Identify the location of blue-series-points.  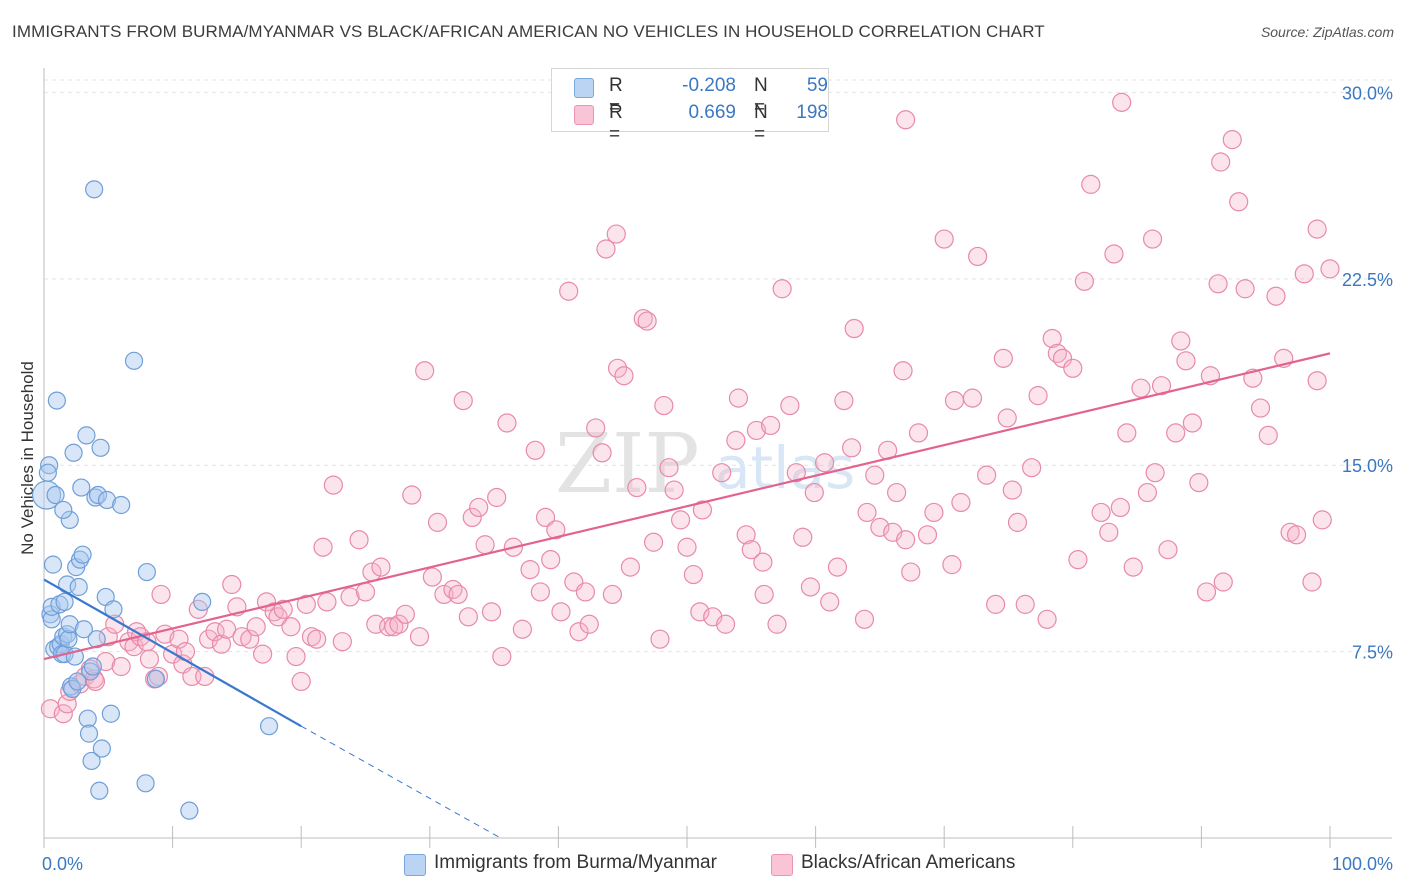
(155, 500).